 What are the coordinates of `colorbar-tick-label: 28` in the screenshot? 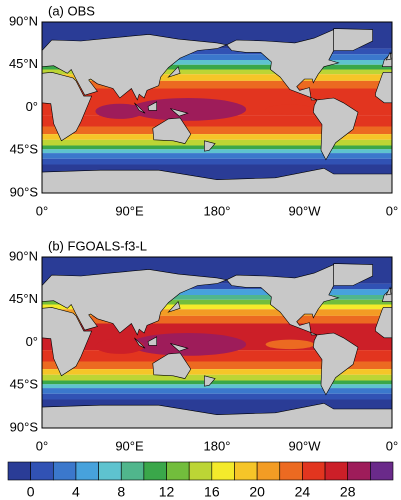 It's located at (348, 492).